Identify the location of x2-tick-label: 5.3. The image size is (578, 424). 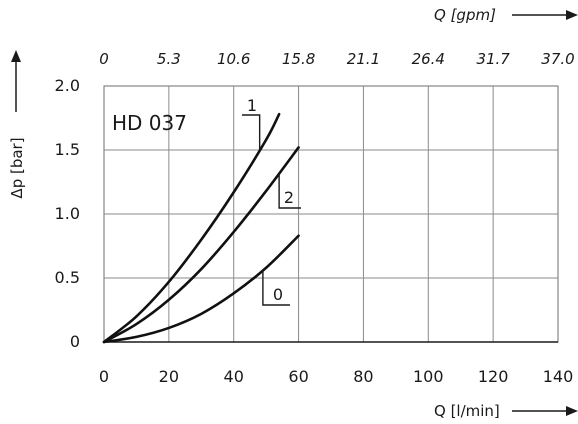
(169, 59).